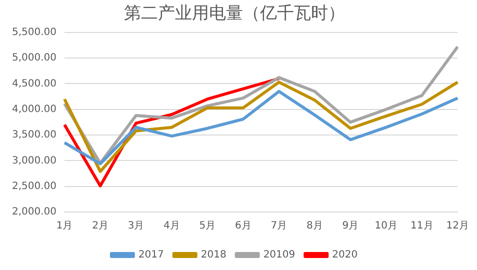  I want to click on x-tick-label: 1月, so click(64, 226).